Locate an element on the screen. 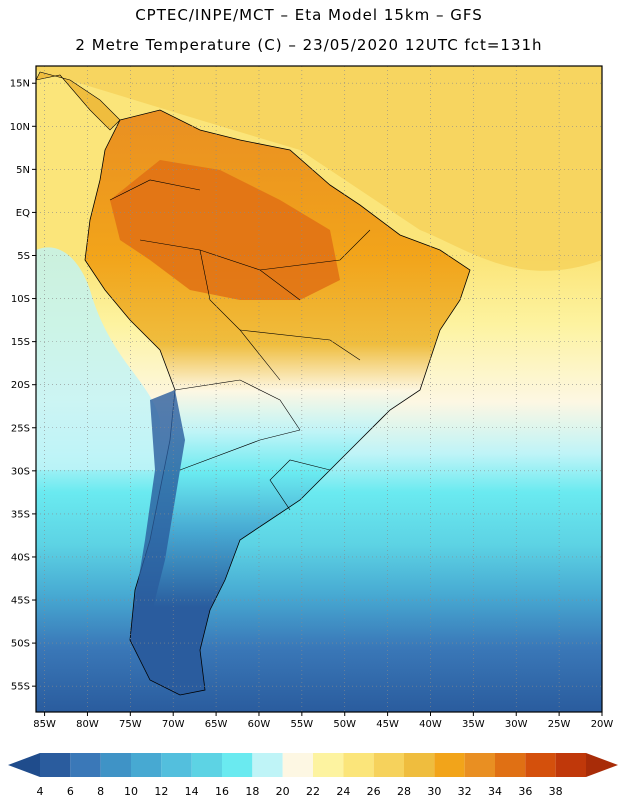 This screenshot has width=618, height=800. lat-tick-label: 5N is located at coordinates (23, 170).